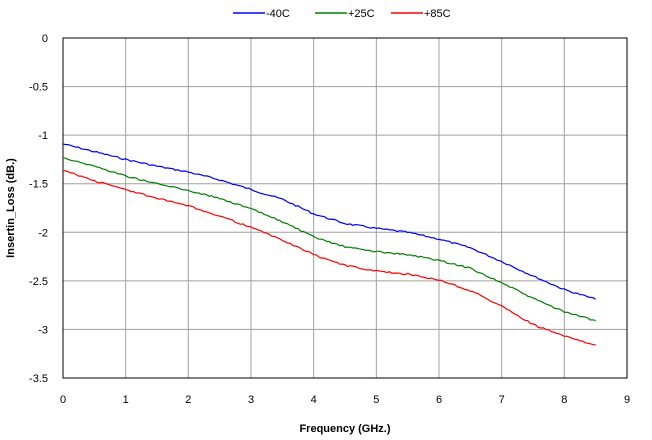  I want to click on x-axis-title: Frequency (GHz.), so click(344, 429).